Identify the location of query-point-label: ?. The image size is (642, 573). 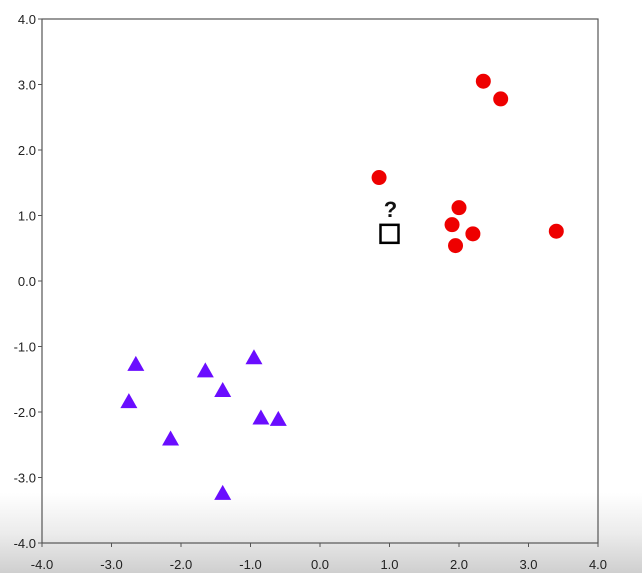
(390, 209).